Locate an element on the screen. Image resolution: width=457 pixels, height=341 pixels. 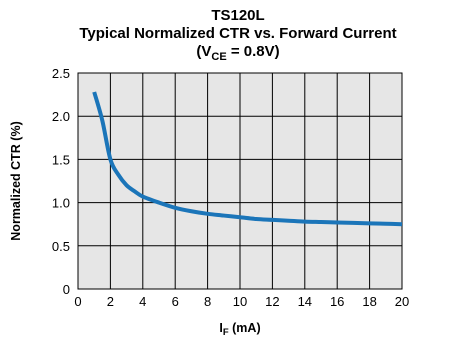
x-tick-label: 4 is located at coordinates (142, 301).